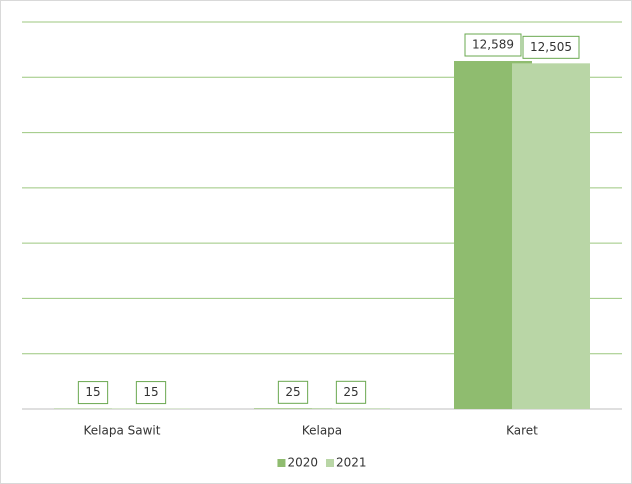 This screenshot has width=632, height=484. I want to click on x-tick-label: Kelapa, so click(322, 431).